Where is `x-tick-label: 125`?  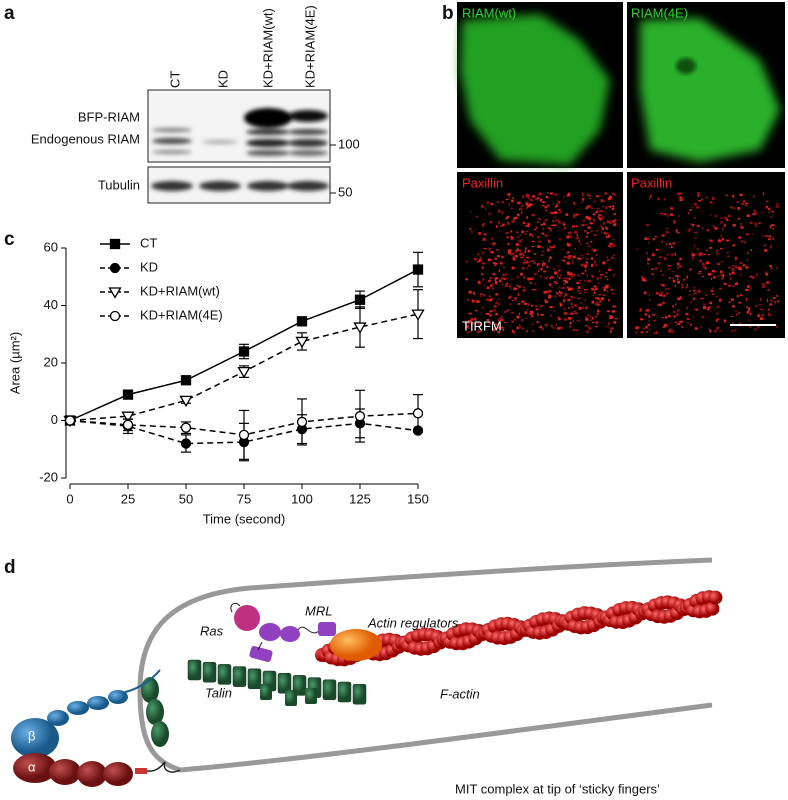
x-tick-label: 125 is located at coordinates (360, 498).